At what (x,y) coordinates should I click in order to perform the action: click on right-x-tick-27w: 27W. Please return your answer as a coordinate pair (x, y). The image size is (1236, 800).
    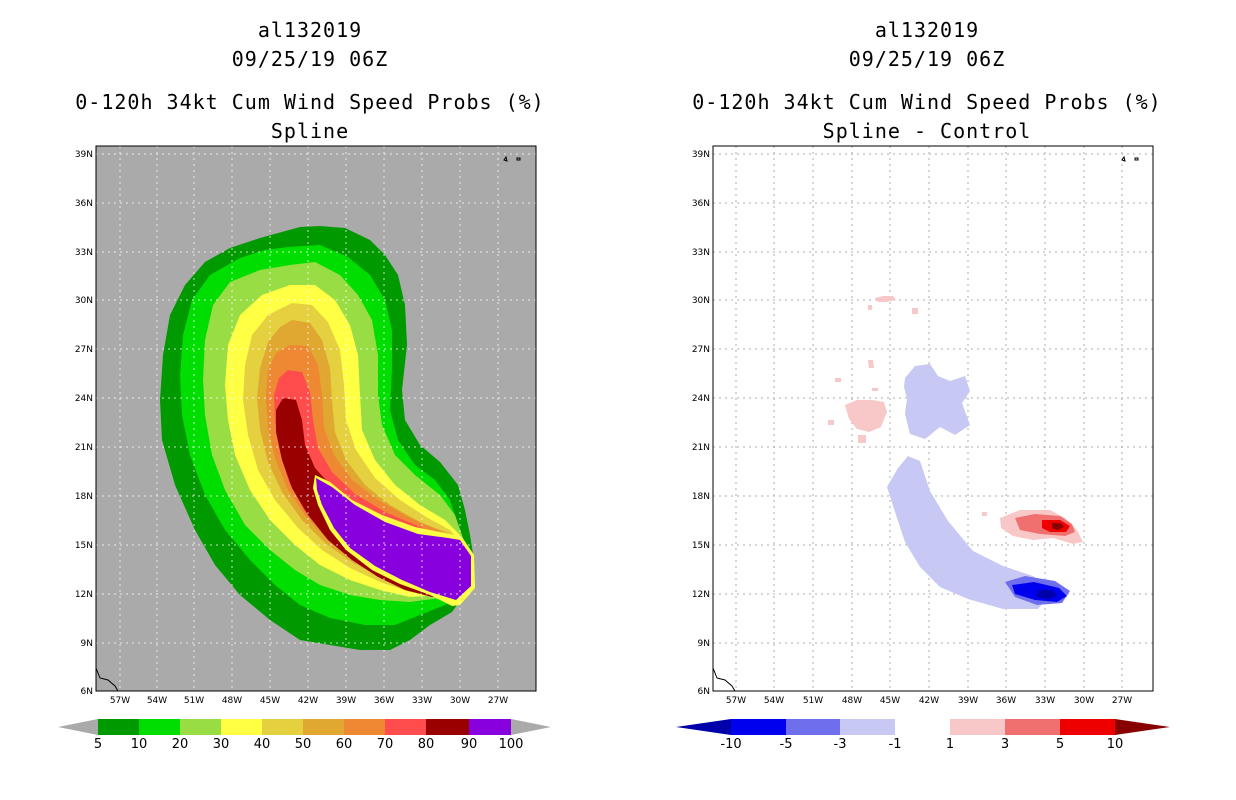
    Looking at the image, I should click on (1122, 701).